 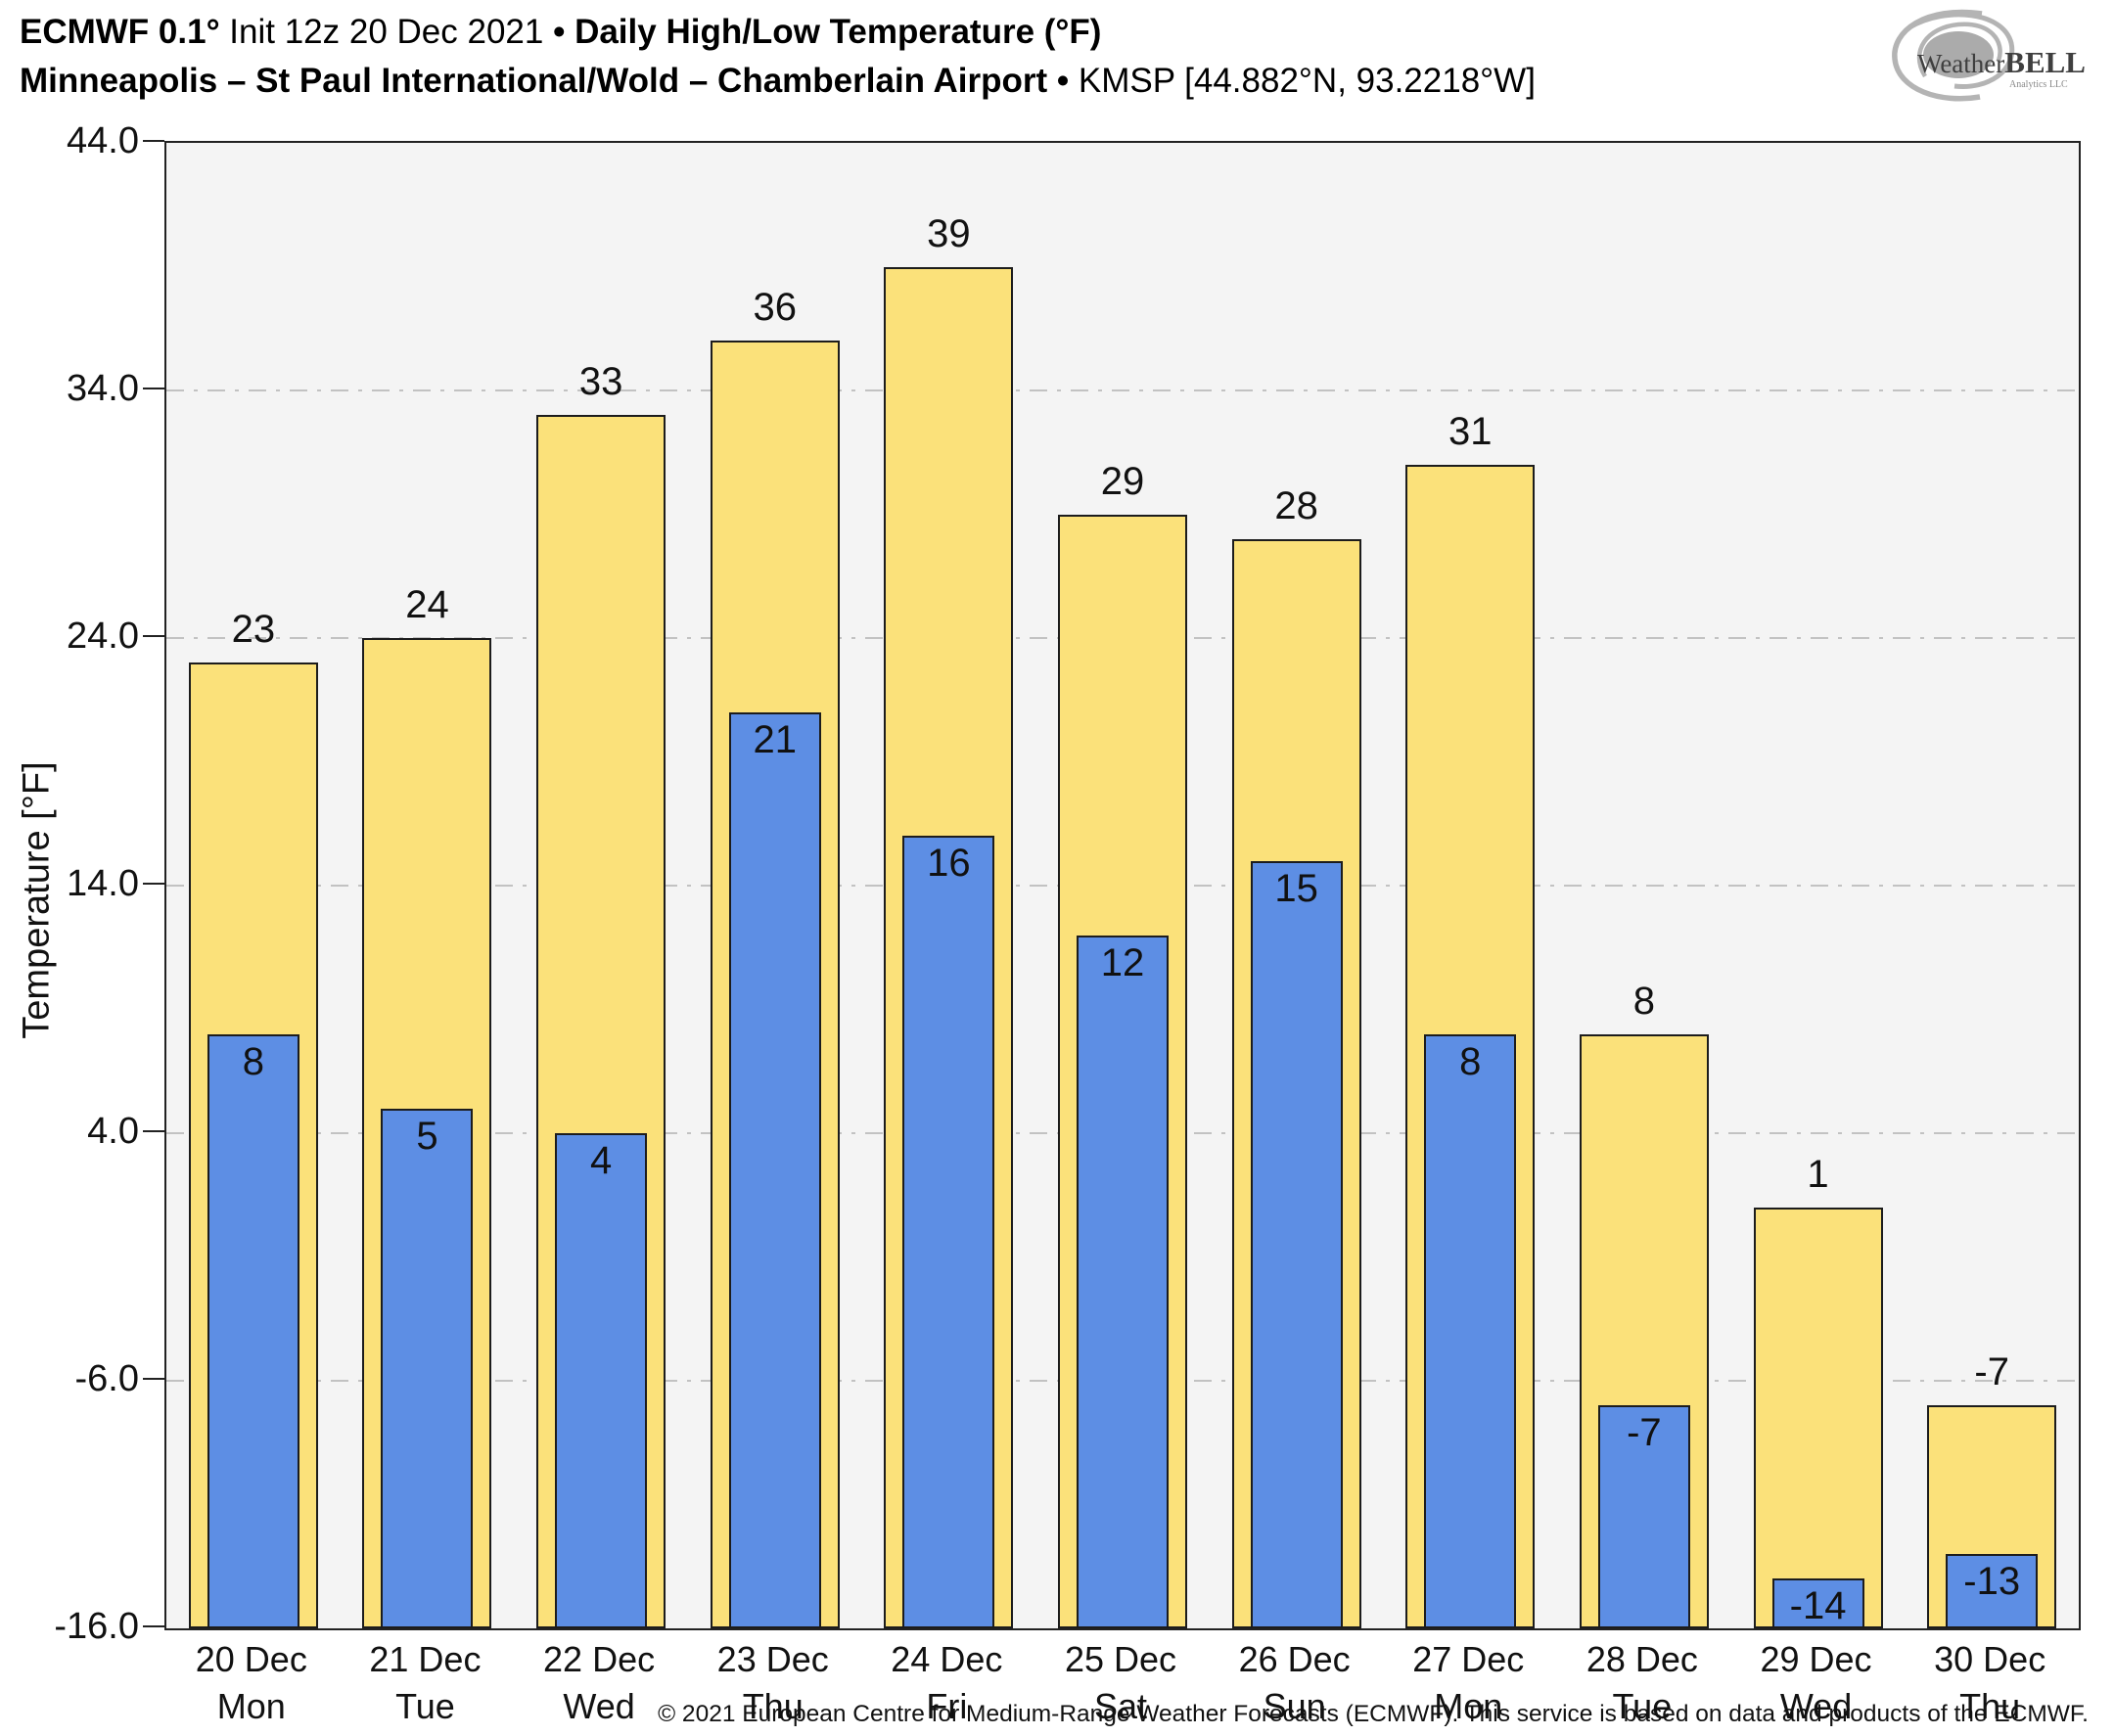 What do you see at coordinates (1816, 1659) in the screenshot?
I see `x-tick-date: 29 Dec` at bounding box center [1816, 1659].